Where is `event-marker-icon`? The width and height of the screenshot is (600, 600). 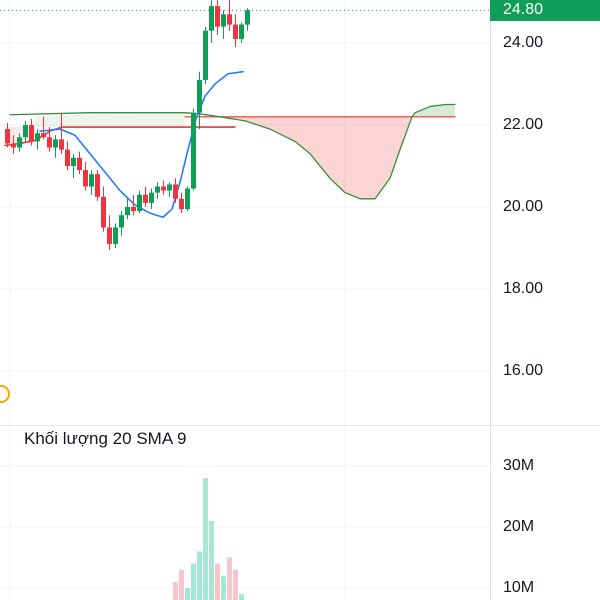 event-marker-icon is located at coordinates (5, 394).